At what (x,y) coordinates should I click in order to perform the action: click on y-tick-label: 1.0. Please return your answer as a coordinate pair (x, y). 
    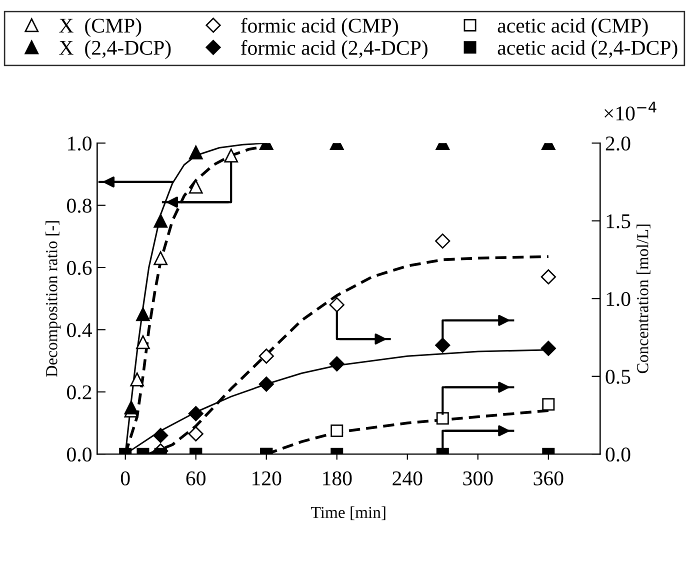
    Looking at the image, I should click on (80, 143).